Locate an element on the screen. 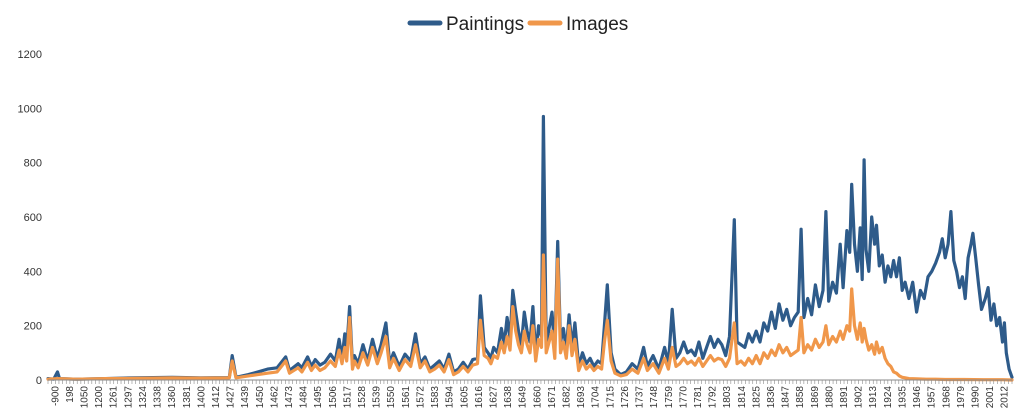 The height and width of the screenshot is (419, 1024). x-tick-label: 1814 is located at coordinates (742, 397).